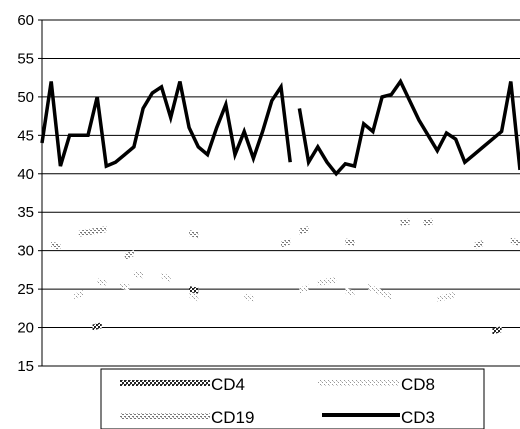  Describe the element at coordinates (25, 251) in the screenshot. I see `y-tick-label-30: 30` at that location.